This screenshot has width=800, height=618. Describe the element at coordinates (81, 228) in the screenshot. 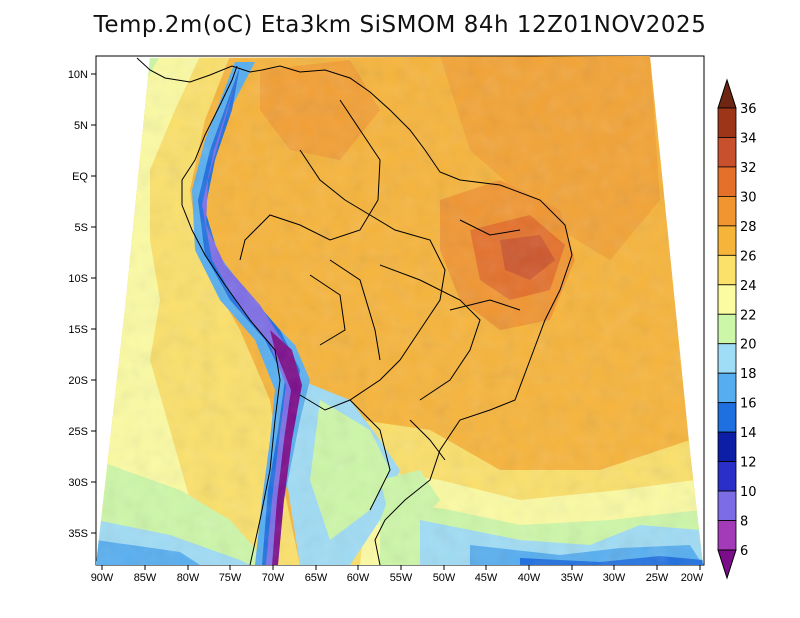

I see `lat-label: 5S` at that location.